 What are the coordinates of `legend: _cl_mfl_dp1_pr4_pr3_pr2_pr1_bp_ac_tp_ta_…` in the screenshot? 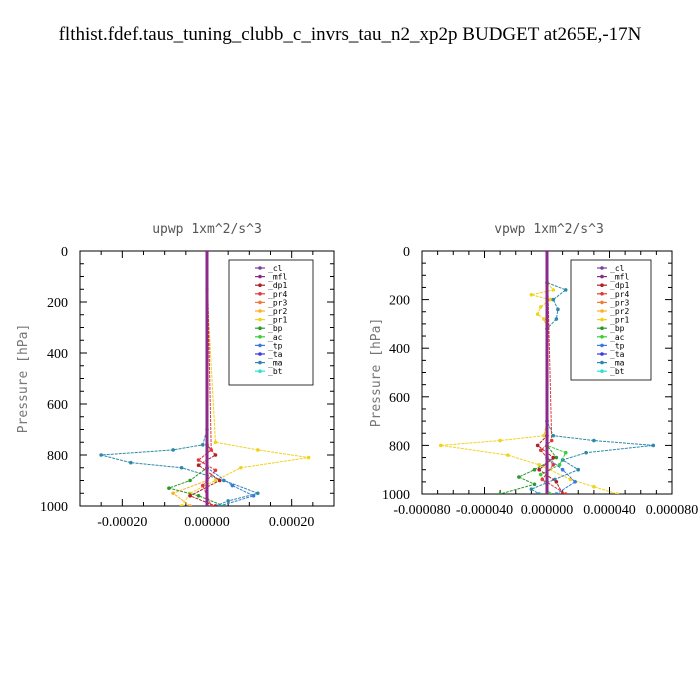 It's located at (271, 322).